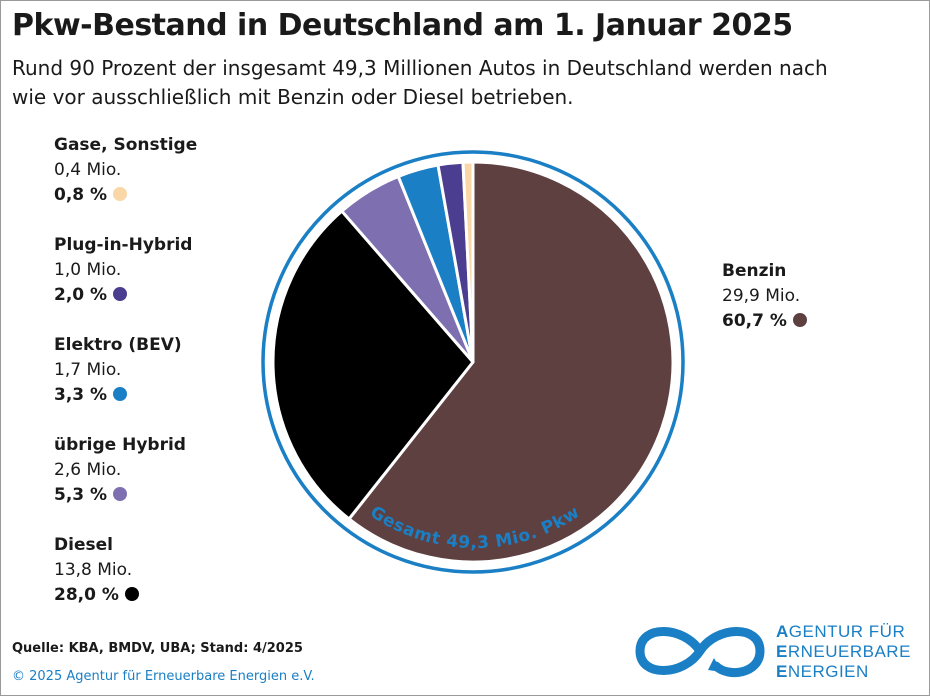  Describe the element at coordinates (700, 652) in the screenshot. I see `aee-infinity-logo-icon` at that location.